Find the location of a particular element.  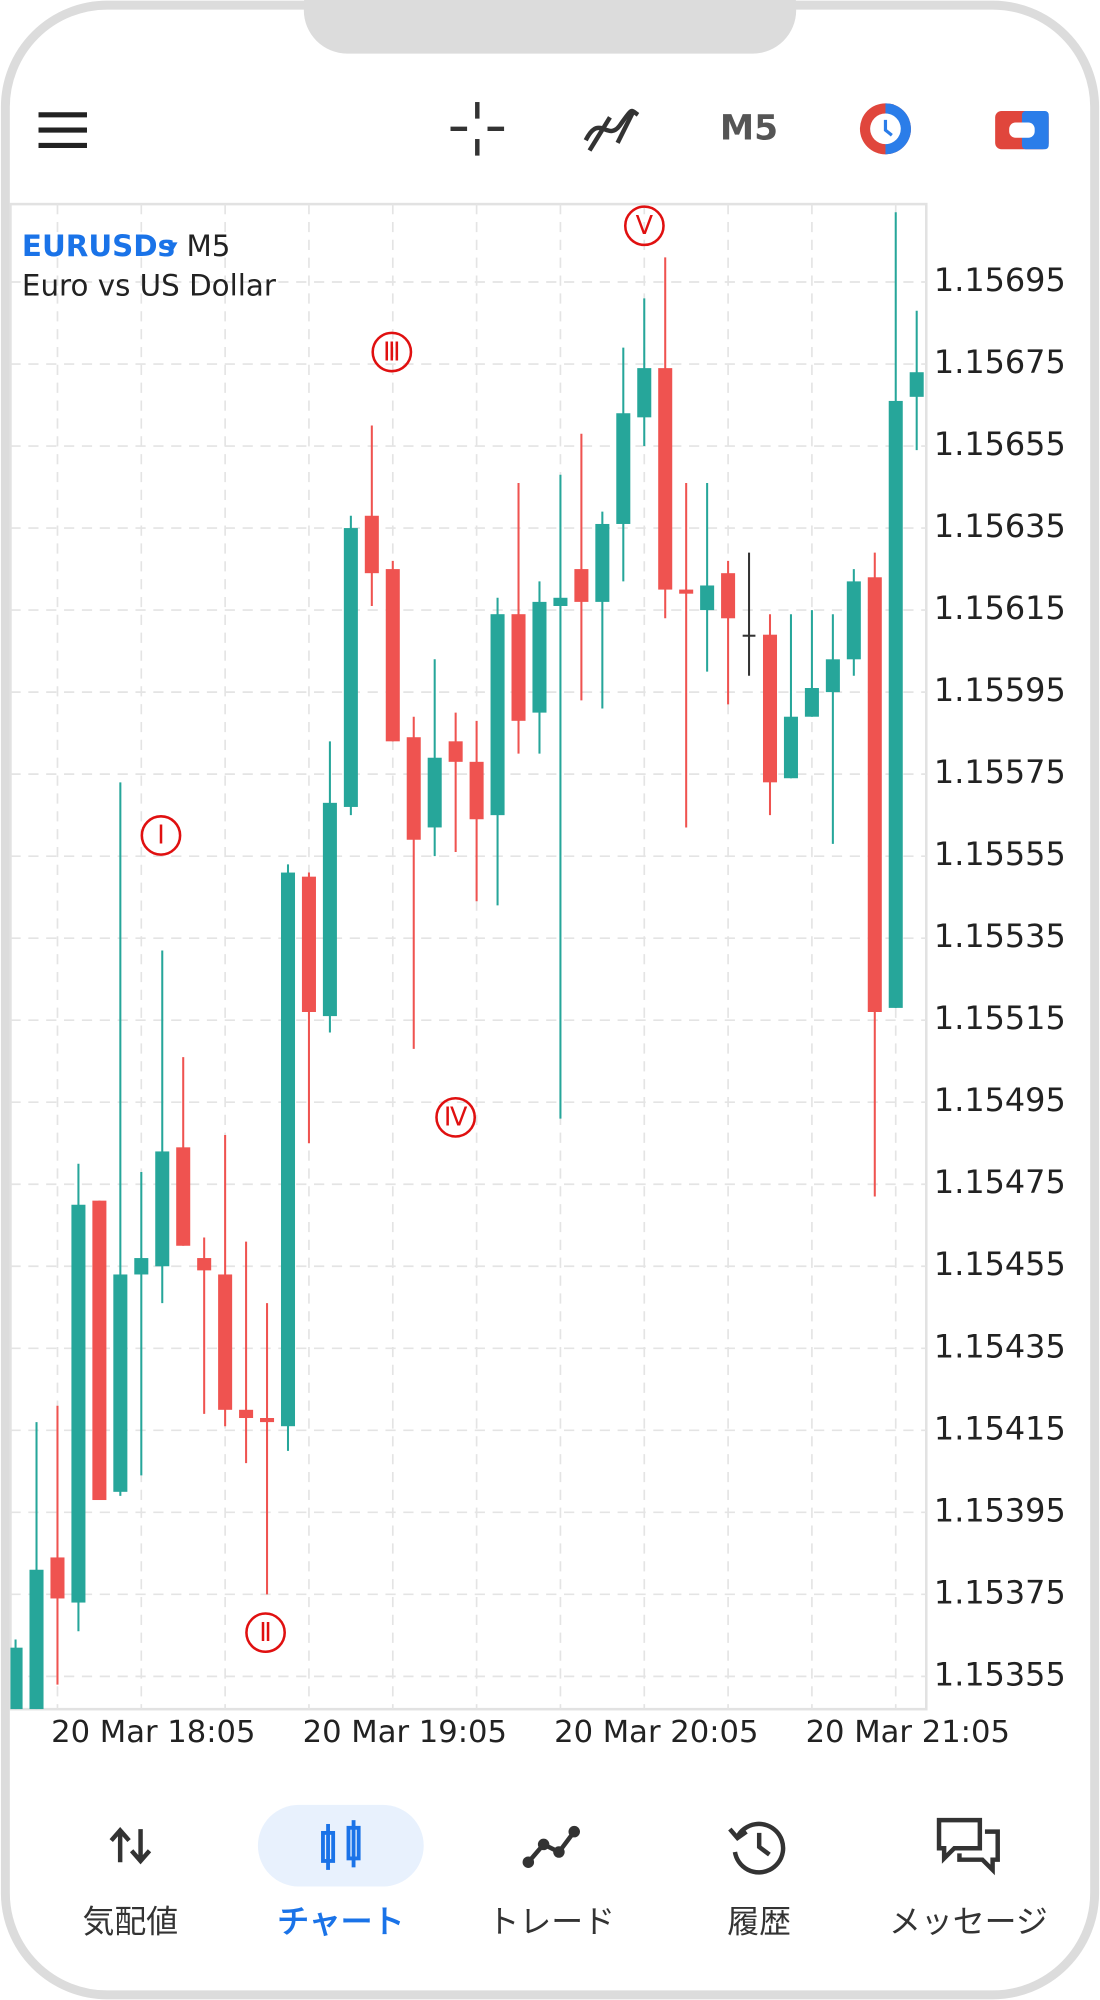

annotation: Ⅰ is located at coordinates (161, 836).